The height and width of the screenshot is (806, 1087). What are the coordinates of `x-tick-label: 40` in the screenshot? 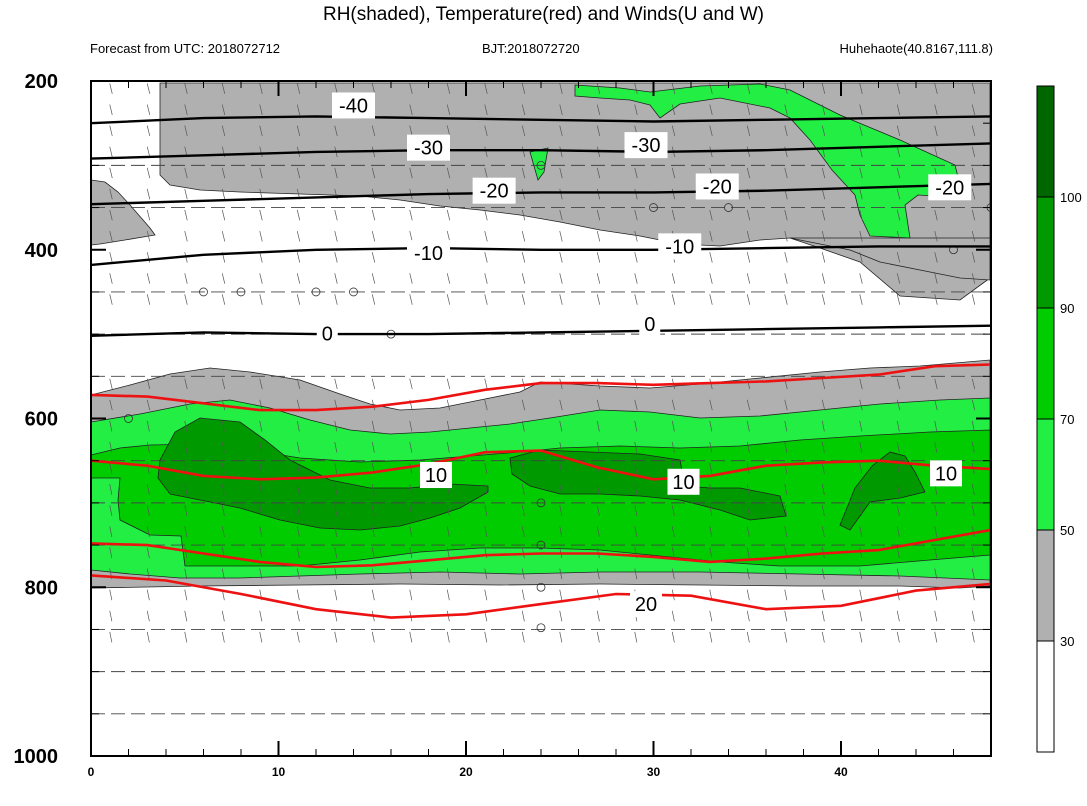 It's located at (841, 772).